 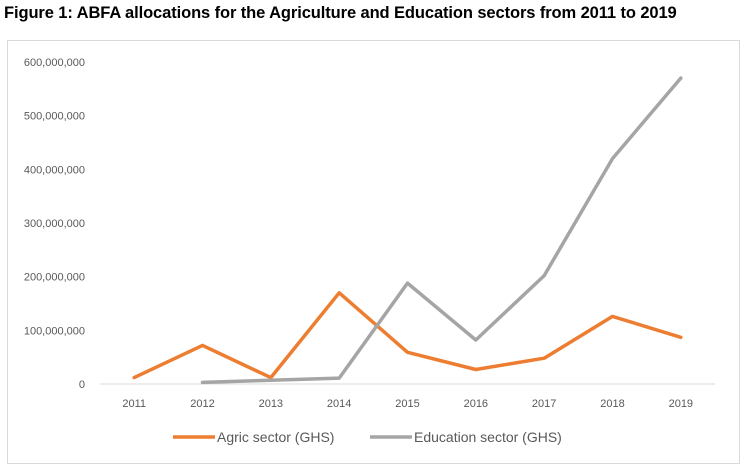 I want to click on x-tick-label: 2015, so click(x=407, y=404).